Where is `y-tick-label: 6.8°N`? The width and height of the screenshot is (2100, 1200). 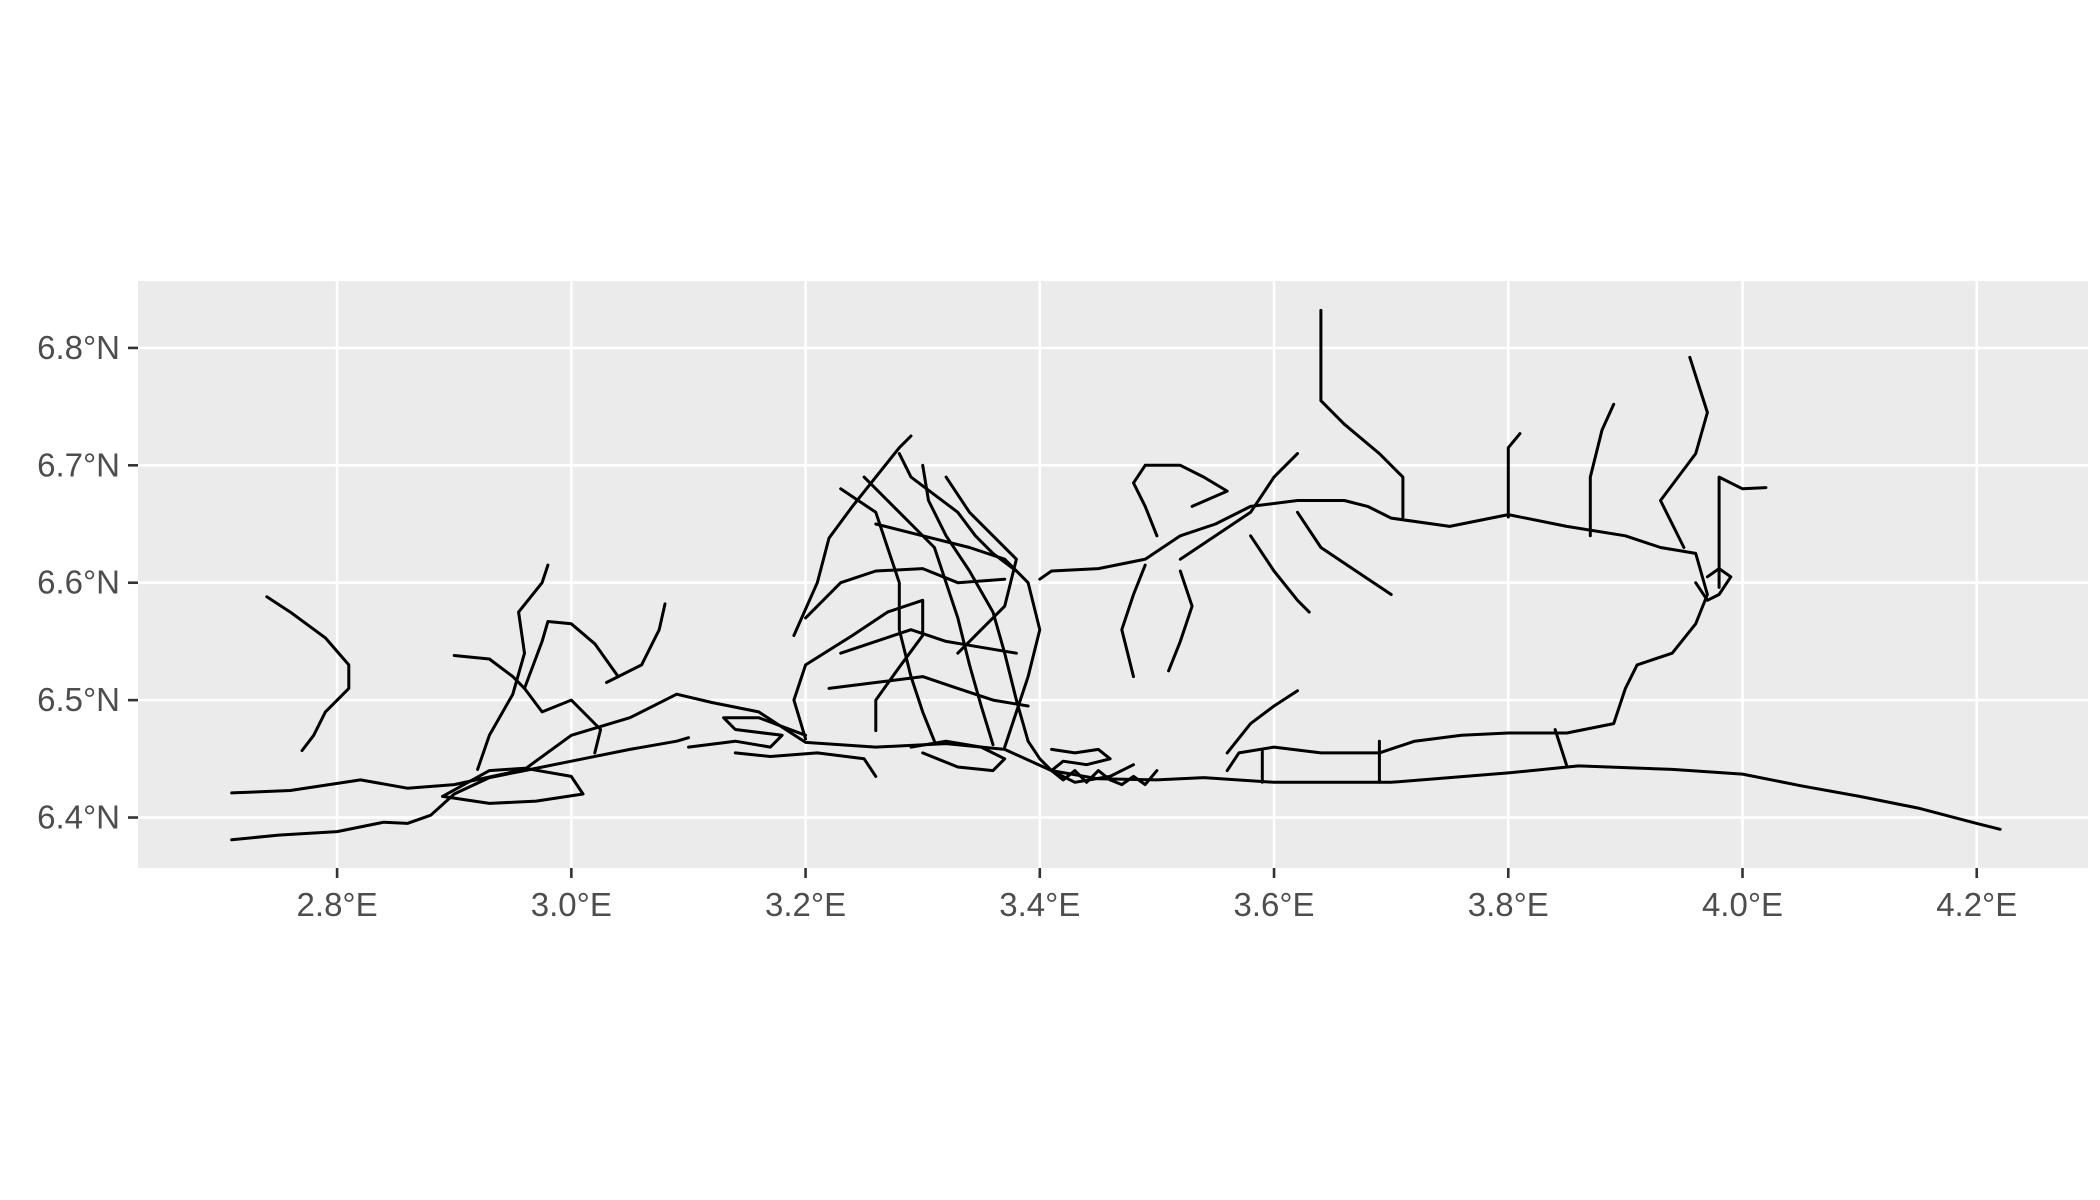 y-tick-label: 6.8°N is located at coordinates (78, 347).